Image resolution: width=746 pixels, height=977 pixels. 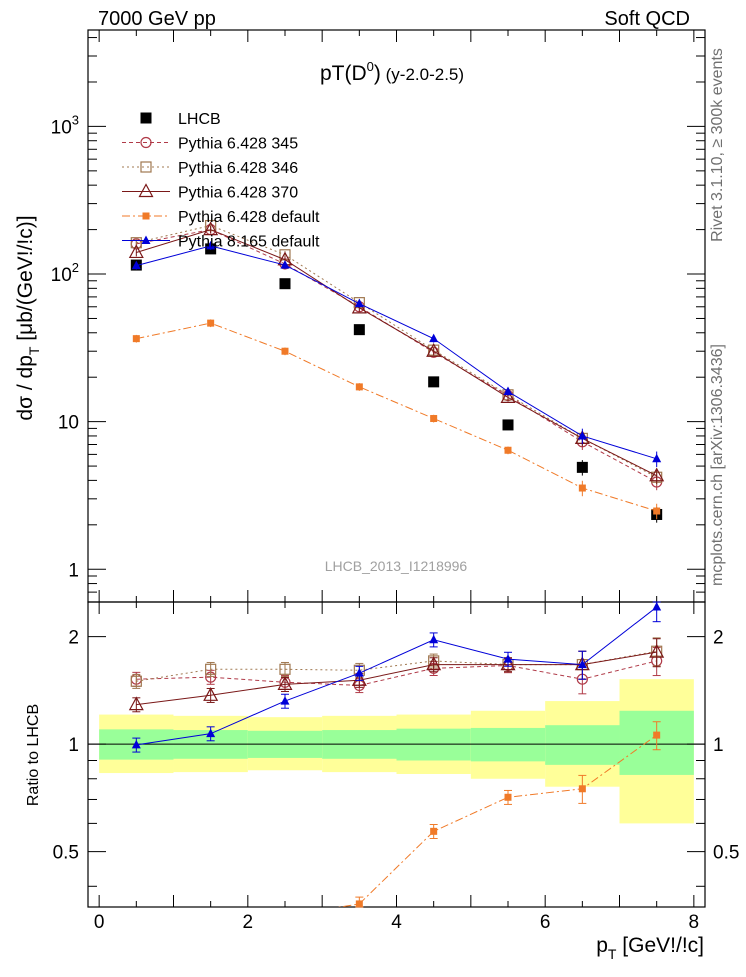 I want to click on x-axis-label: pT [GeV!/!c], so click(x=650, y=948).